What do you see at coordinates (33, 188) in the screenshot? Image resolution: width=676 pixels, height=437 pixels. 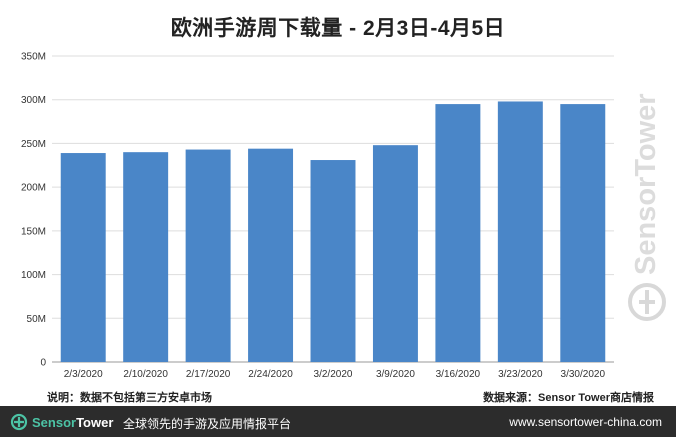 I see `y-tick-label: 200M` at bounding box center [33, 188].